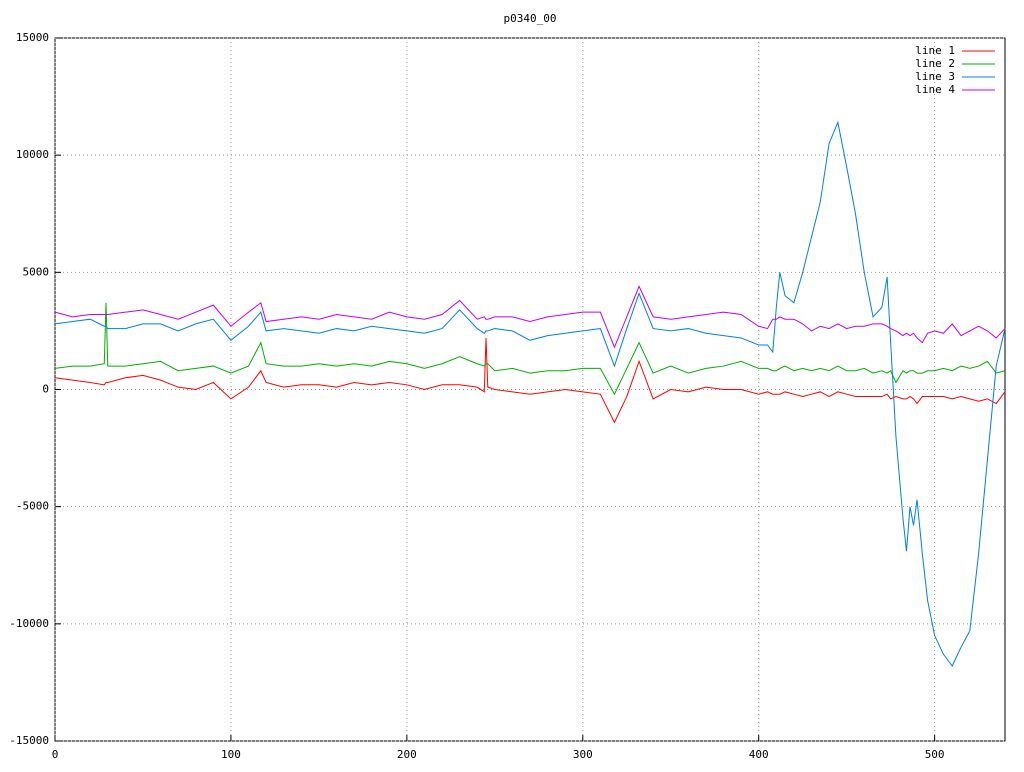 The image size is (1024, 772). Describe the element at coordinates (45, 389) in the screenshot. I see `y-tick-label: 0` at that location.